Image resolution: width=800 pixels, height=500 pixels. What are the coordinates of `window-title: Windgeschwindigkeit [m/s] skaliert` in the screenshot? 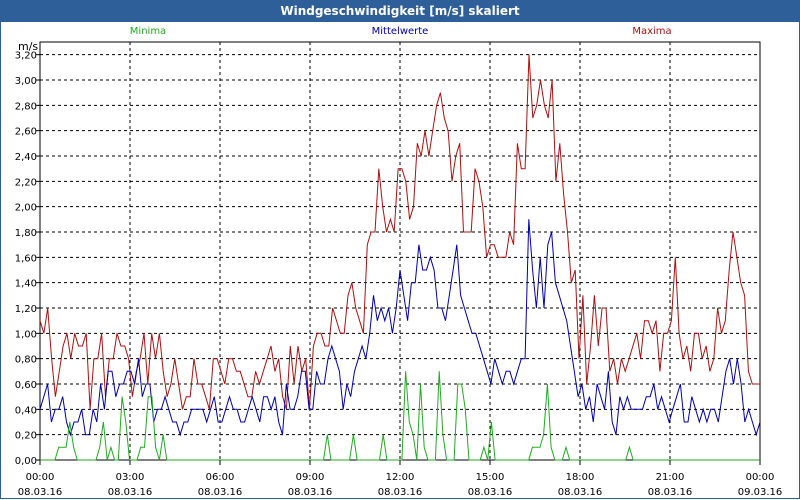 It's located at (400, 11).